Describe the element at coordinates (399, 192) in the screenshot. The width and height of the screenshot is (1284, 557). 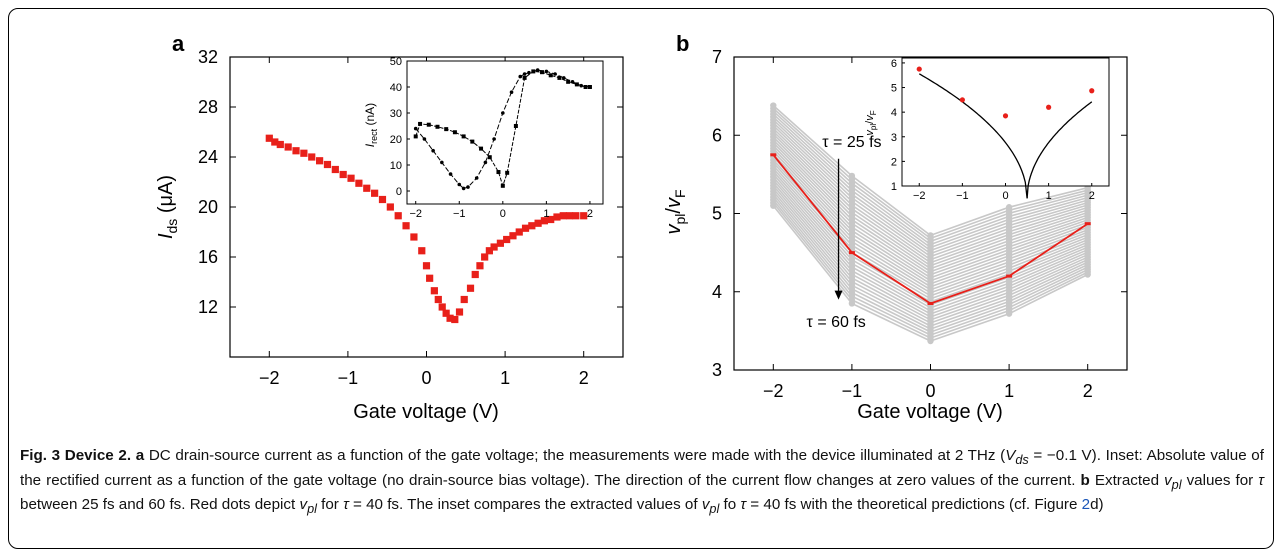
I see `panel-a-inset-y-tick-label: 0` at that location.